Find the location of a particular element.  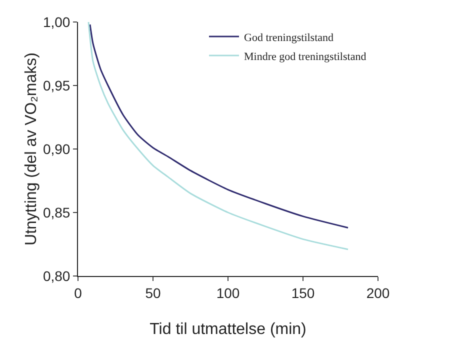

x-axis-title: Tid til utmattelse (min) is located at coordinates (228, 329).